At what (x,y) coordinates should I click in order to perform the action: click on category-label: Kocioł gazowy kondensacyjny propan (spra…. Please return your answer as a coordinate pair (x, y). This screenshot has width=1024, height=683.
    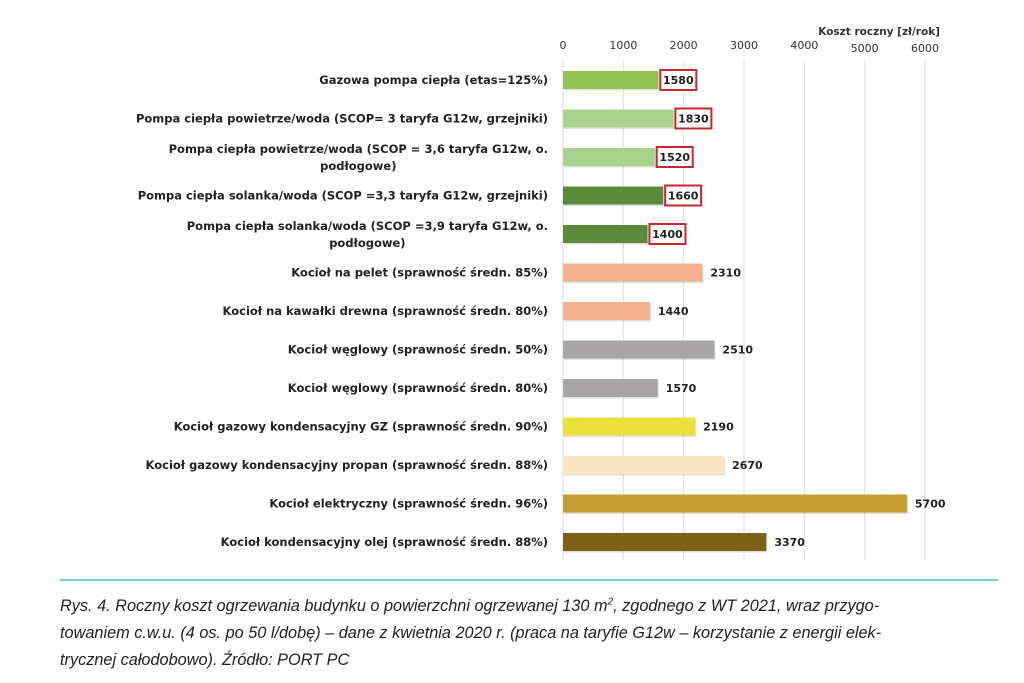
    Looking at the image, I should click on (347, 465).